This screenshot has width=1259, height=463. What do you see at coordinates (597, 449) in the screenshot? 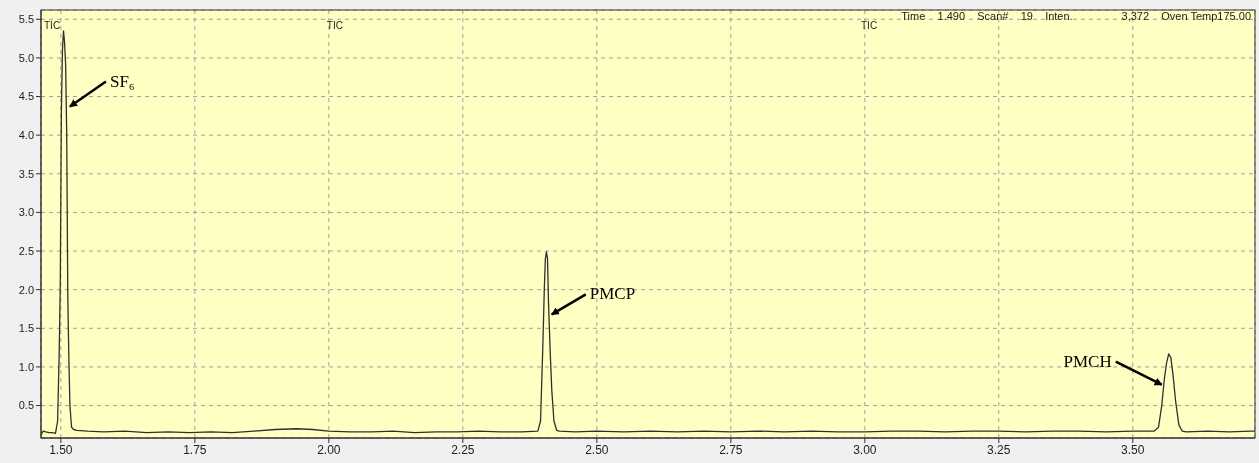
I see `x-tick-label: 2.50` at bounding box center [597, 449].